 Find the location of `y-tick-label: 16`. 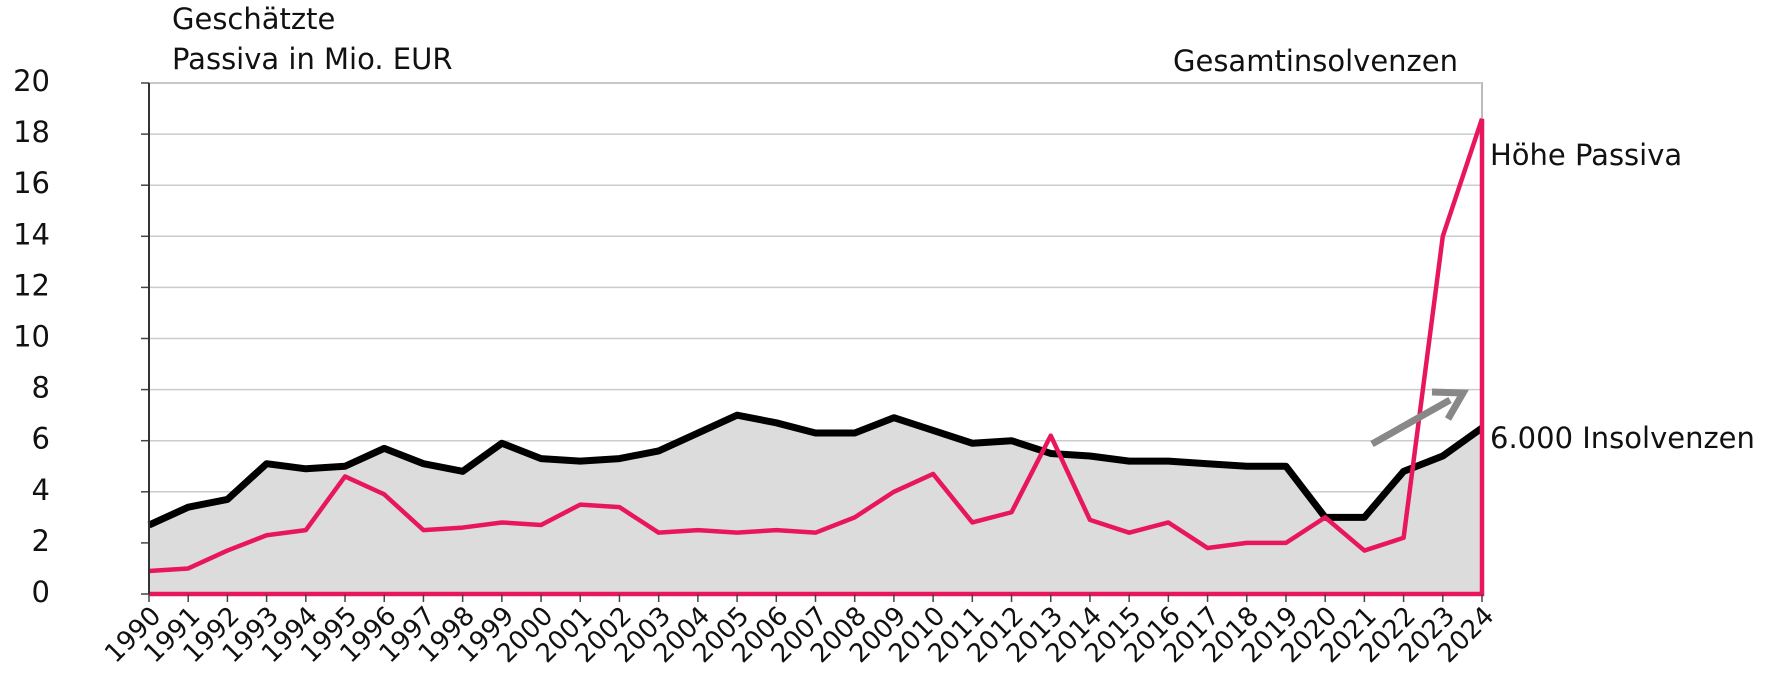

y-tick-label: 16 is located at coordinates (31, 183).